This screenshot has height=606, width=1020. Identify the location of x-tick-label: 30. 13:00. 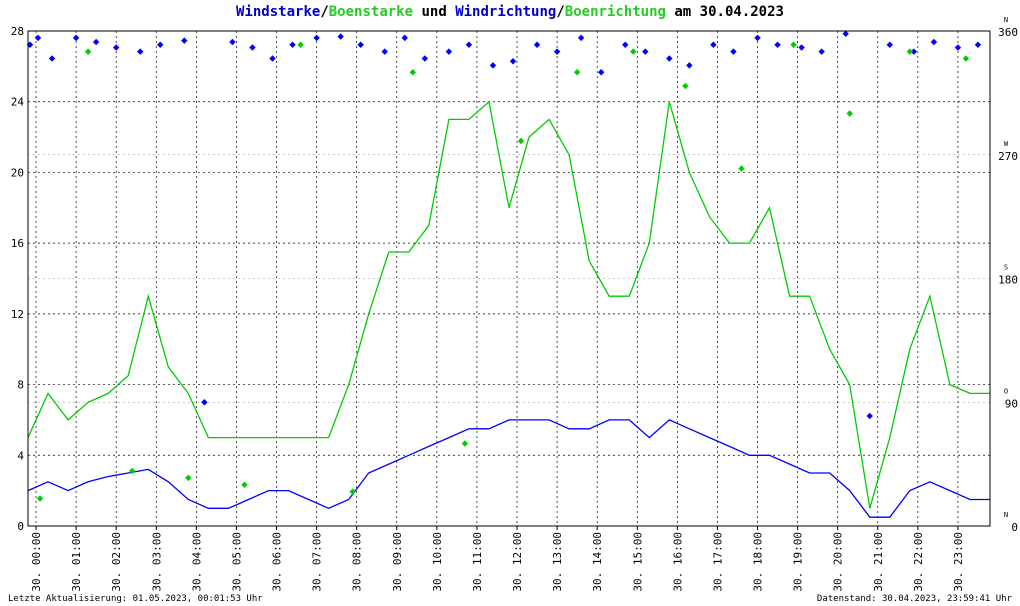
(557, 562).